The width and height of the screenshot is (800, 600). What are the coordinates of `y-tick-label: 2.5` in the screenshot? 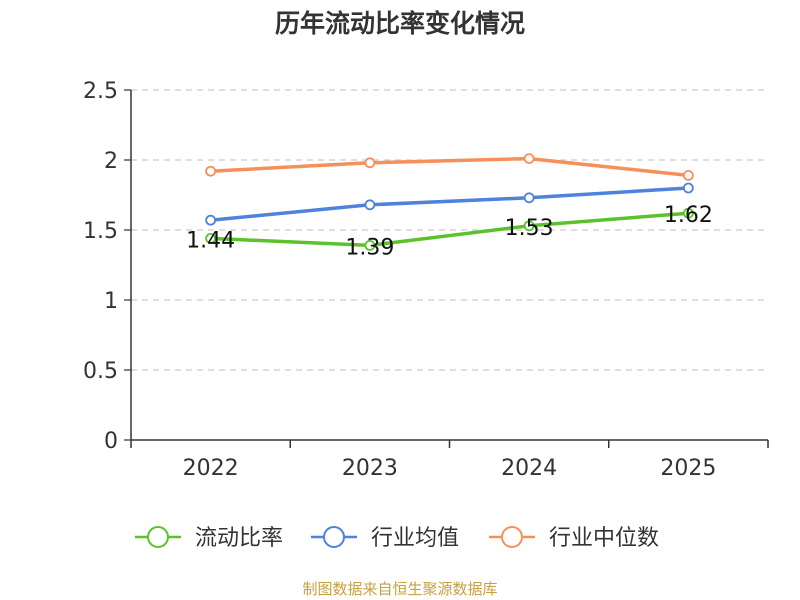 It's located at (100, 91).